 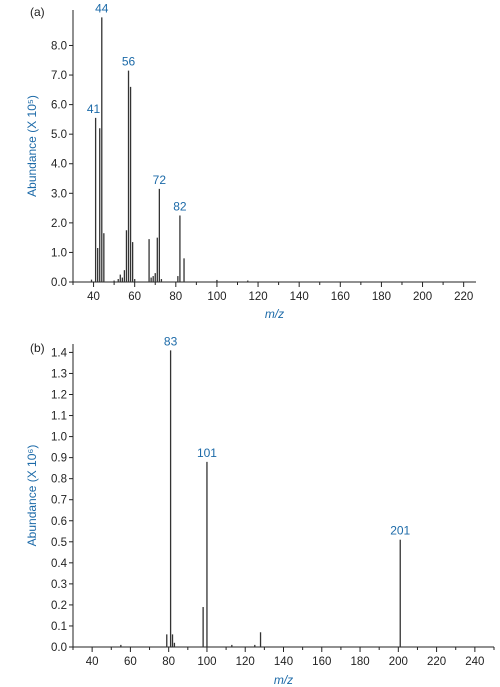 I want to click on y-tick-label: 0.7, so click(x=59, y=501).